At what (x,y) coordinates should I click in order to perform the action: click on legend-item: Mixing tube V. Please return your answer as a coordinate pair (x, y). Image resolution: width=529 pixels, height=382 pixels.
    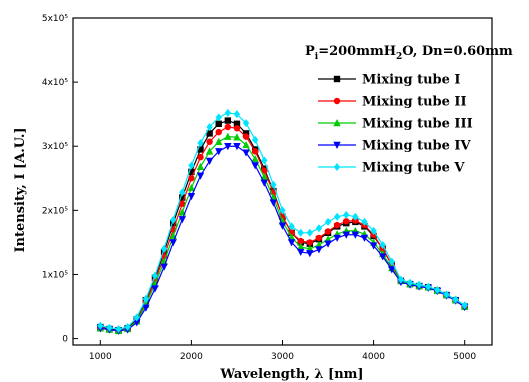
    Looking at the image, I should click on (391, 168).